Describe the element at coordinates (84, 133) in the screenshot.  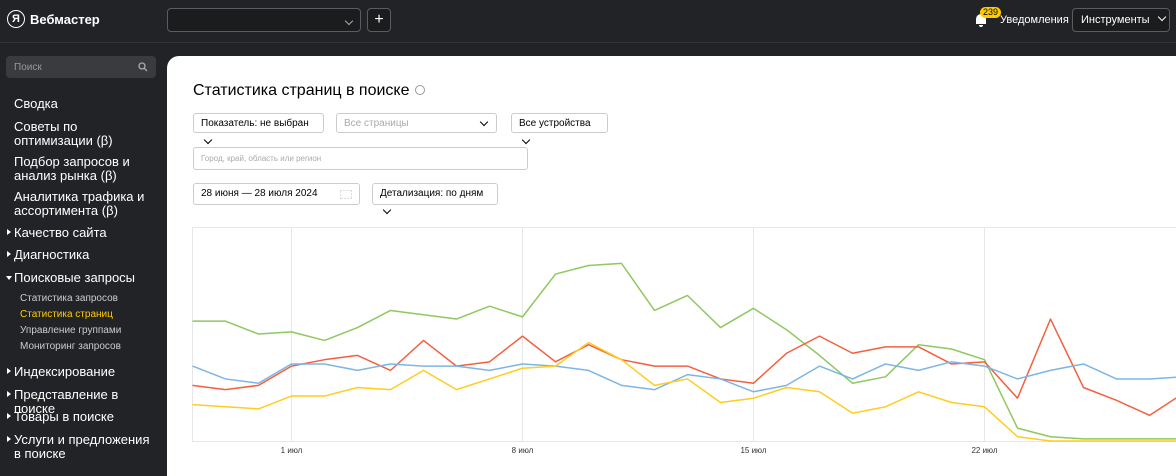
I see `nav-item: Советы по оптимизации (β)` at that location.